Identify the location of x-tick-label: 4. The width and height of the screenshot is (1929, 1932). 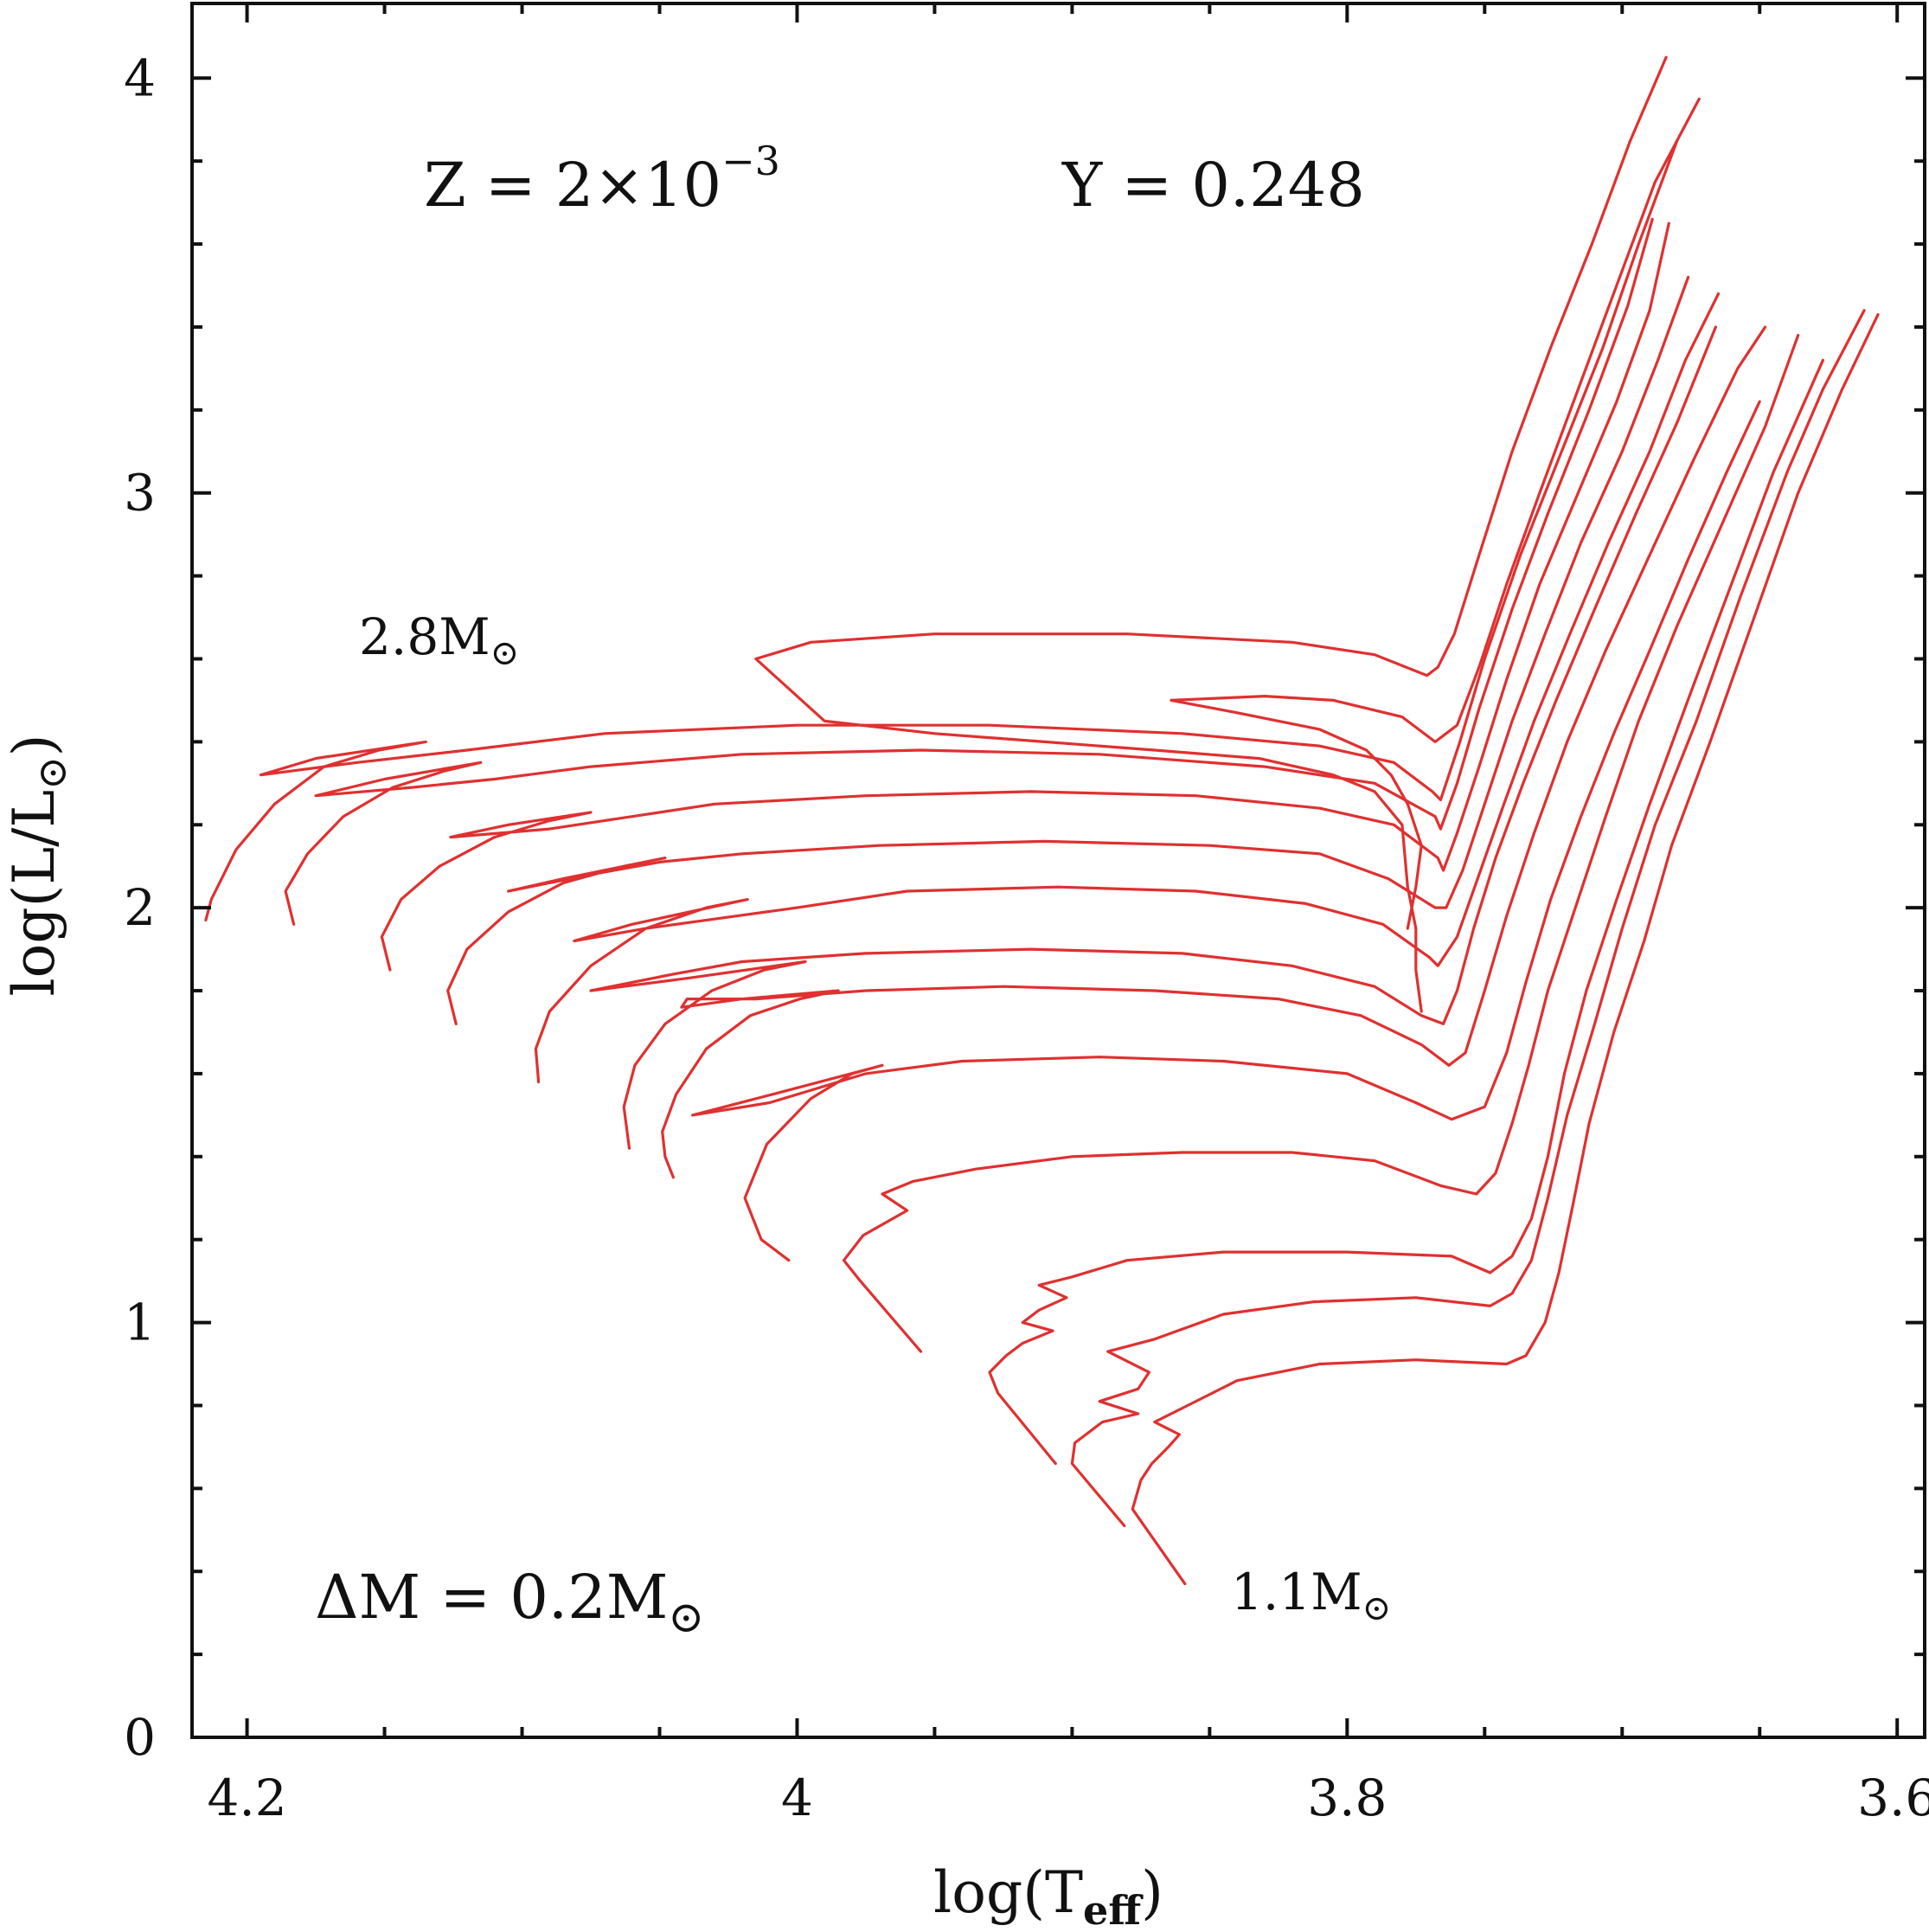
(797, 1797).